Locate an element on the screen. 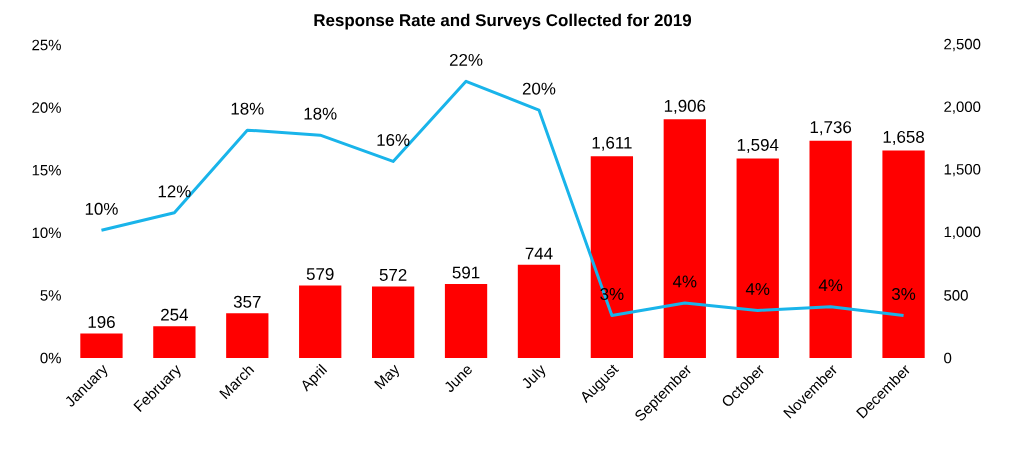 The image size is (1035, 468). y-tick-label: 10% is located at coordinates (46, 233).